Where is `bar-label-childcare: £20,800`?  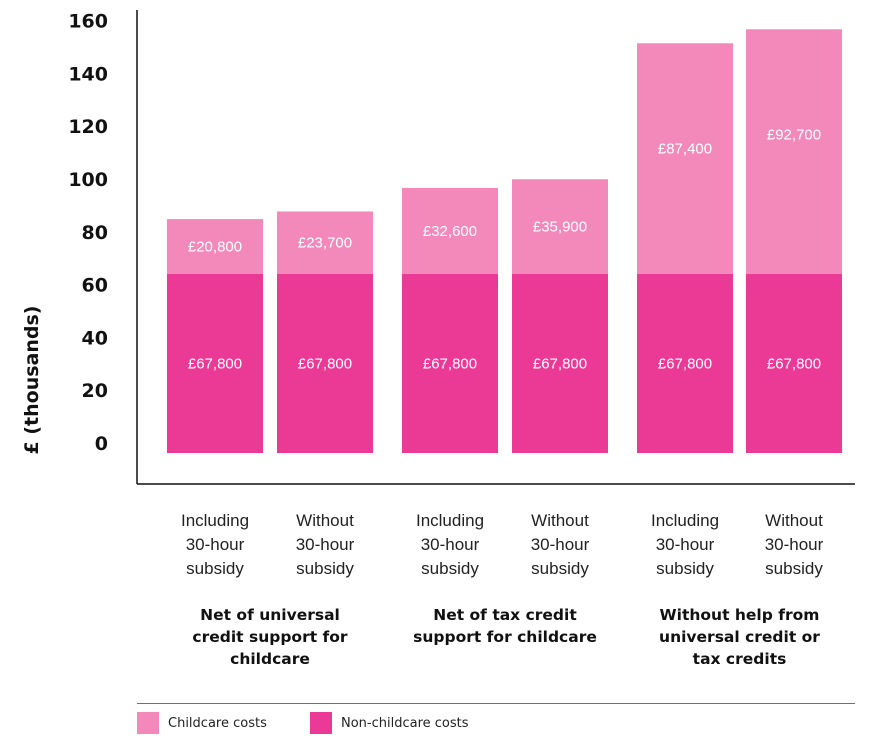 bar-label-childcare: £20,800 is located at coordinates (215, 247).